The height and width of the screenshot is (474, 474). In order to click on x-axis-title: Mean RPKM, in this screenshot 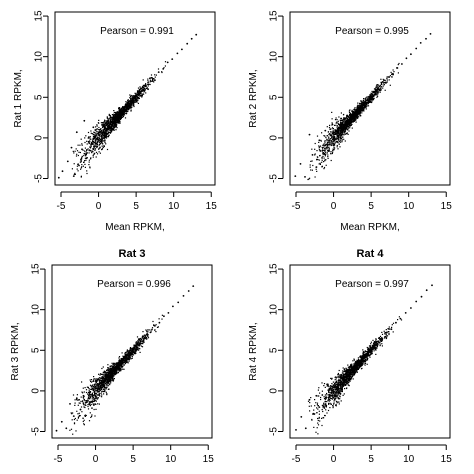, I will do `click(369, 227)`.